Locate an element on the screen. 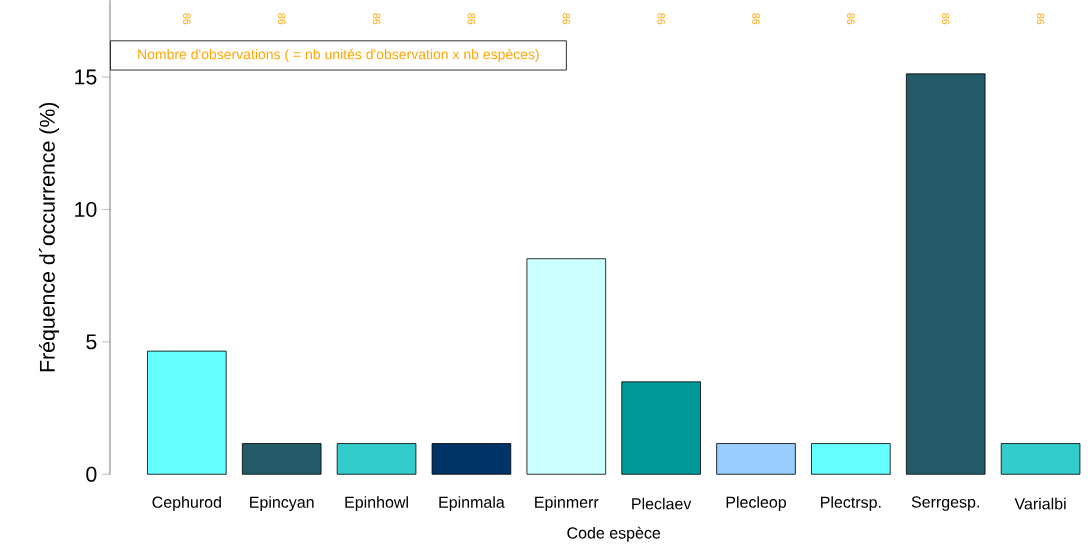  y-tick-label: 15 is located at coordinates (86, 77).